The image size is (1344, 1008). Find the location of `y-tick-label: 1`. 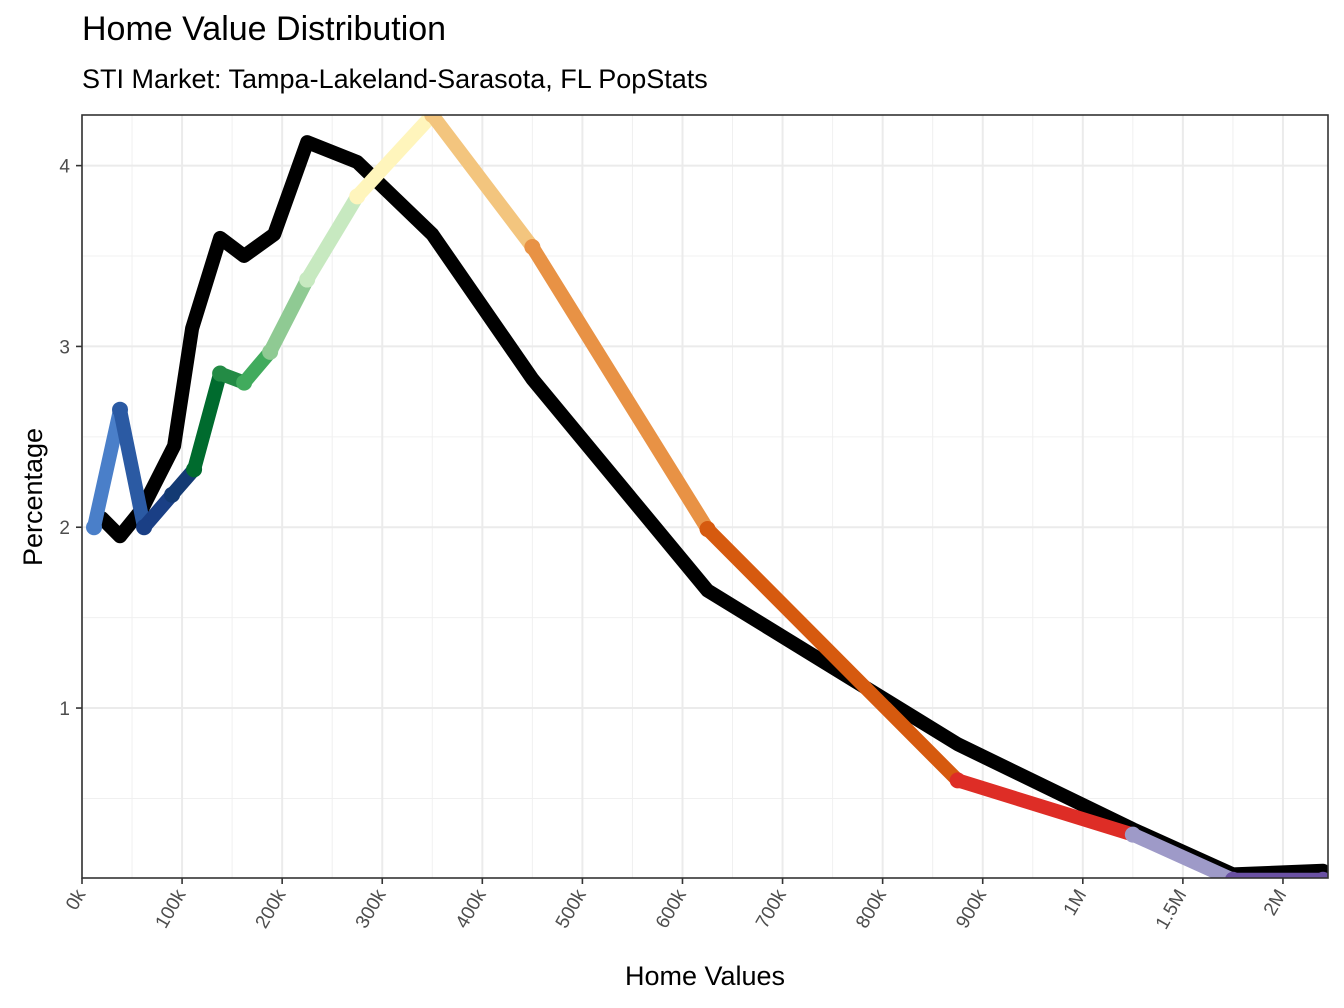

y-tick-label: 1 is located at coordinates (64, 709).